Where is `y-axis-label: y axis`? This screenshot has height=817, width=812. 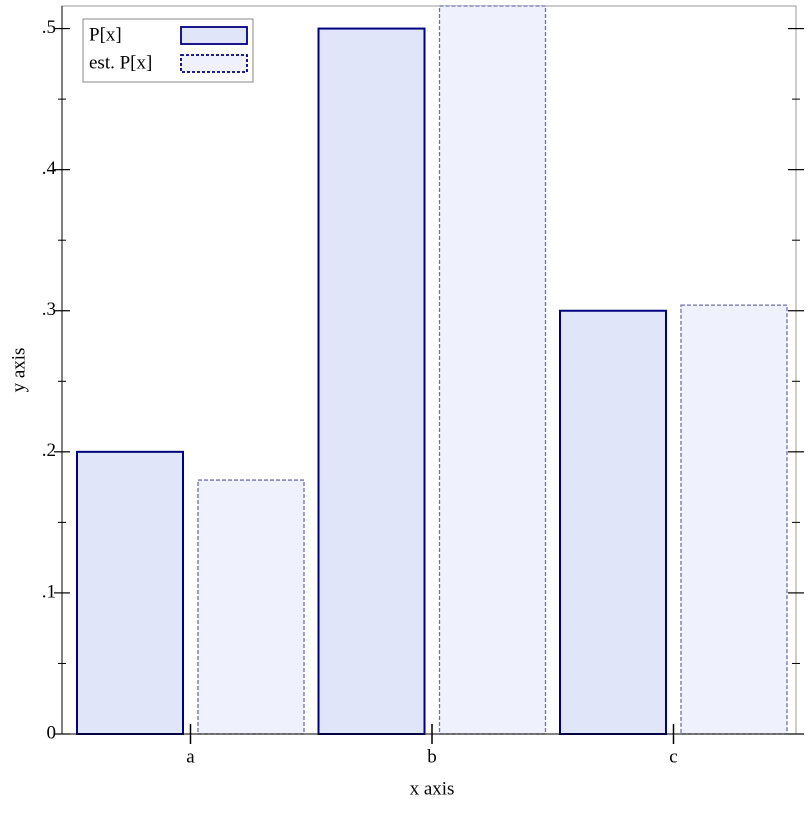
y-axis-label: y axis is located at coordinates (18, 370).